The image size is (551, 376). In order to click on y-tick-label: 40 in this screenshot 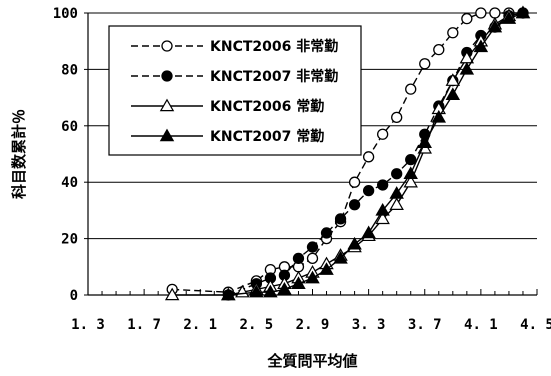, I will do `click(69, 183)`.